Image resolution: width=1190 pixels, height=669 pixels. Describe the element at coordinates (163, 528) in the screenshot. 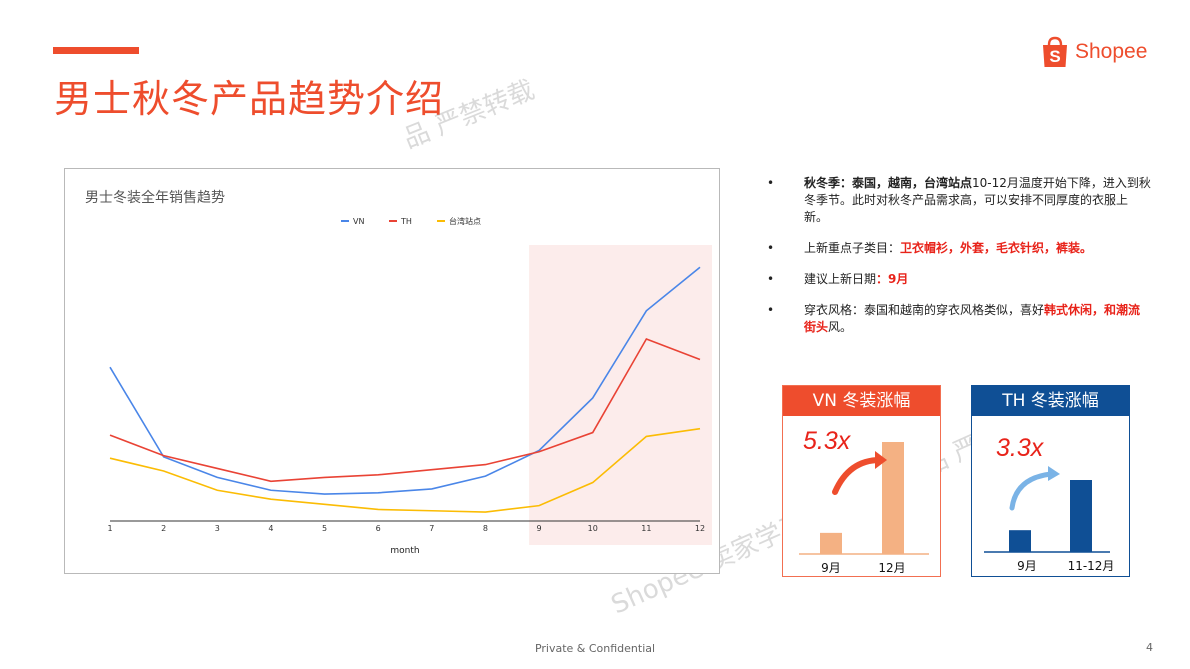

I see `x-tick-label: 2` at that location.